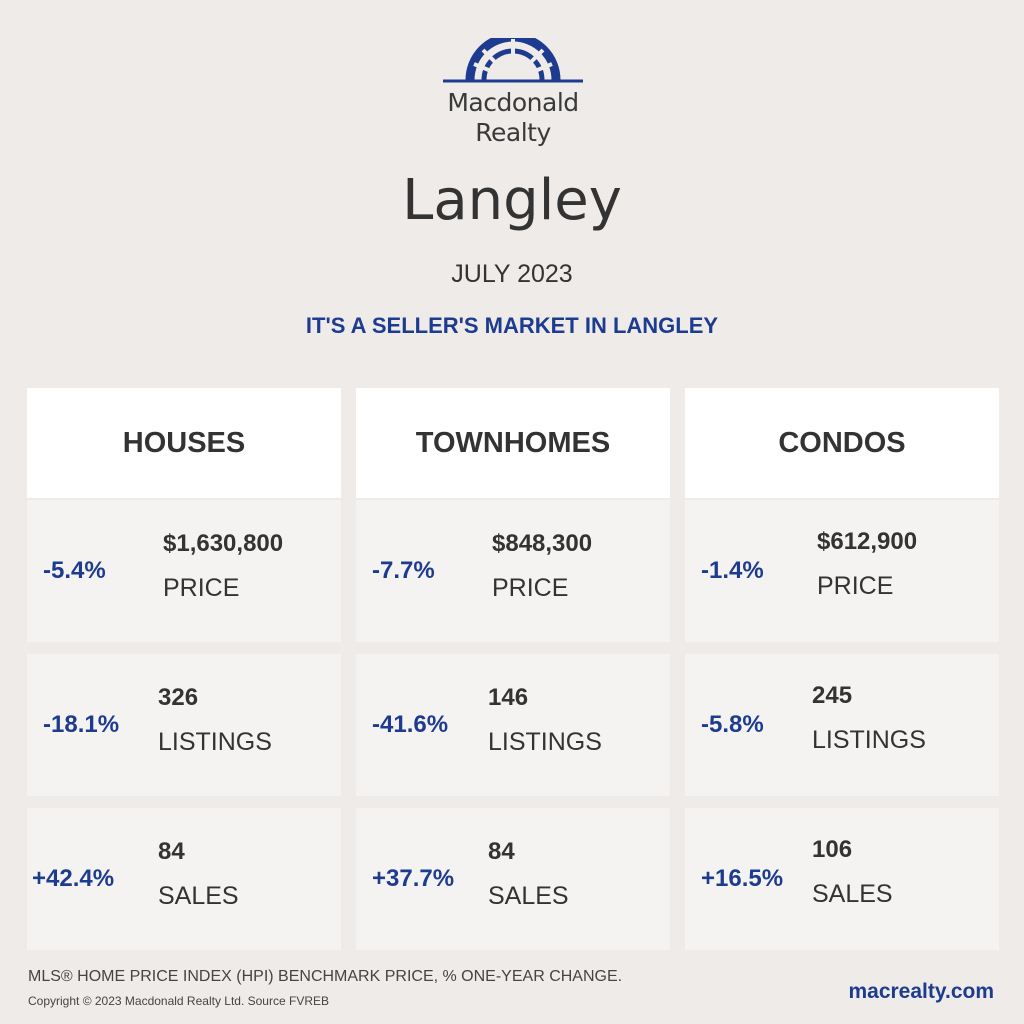 This screenshot has height=1024, width=1024. I want to click on listings-stat-card: -18.1% 326 LISTINGS, so click(184, 725).